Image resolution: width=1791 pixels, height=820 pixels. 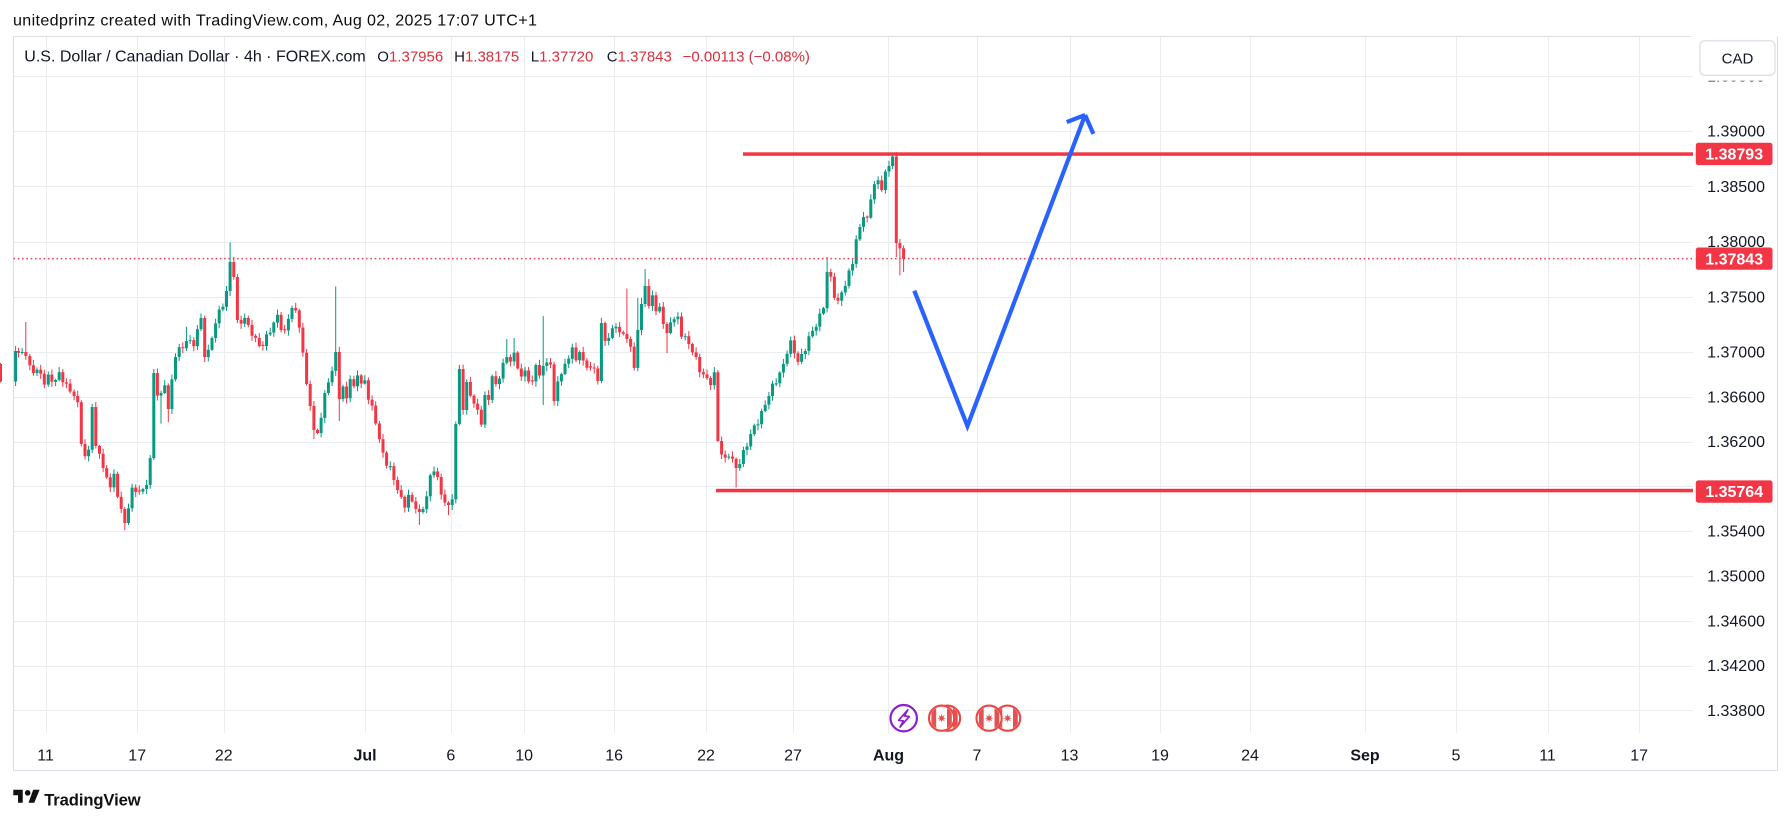 What do you see at coordinates (639, 57) in the screenshot?
I see `svg-text: C1.37843` at bounding box center [639, 57].